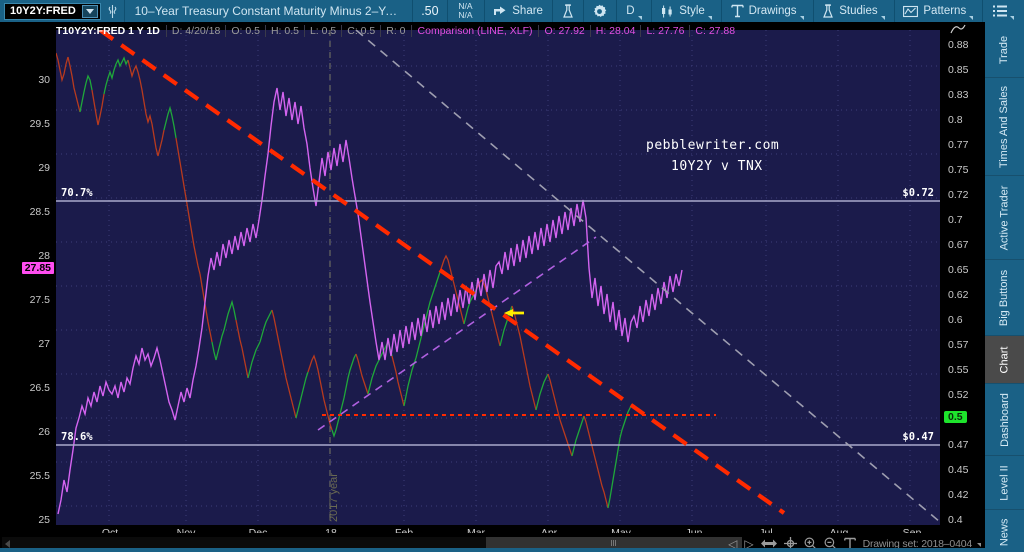 This screenshot has width=1024, height=552. What do you see at coordinates (39, 388) in the screenshot?
I see `left-tick: 26.5` at bounding box center [39, 388].